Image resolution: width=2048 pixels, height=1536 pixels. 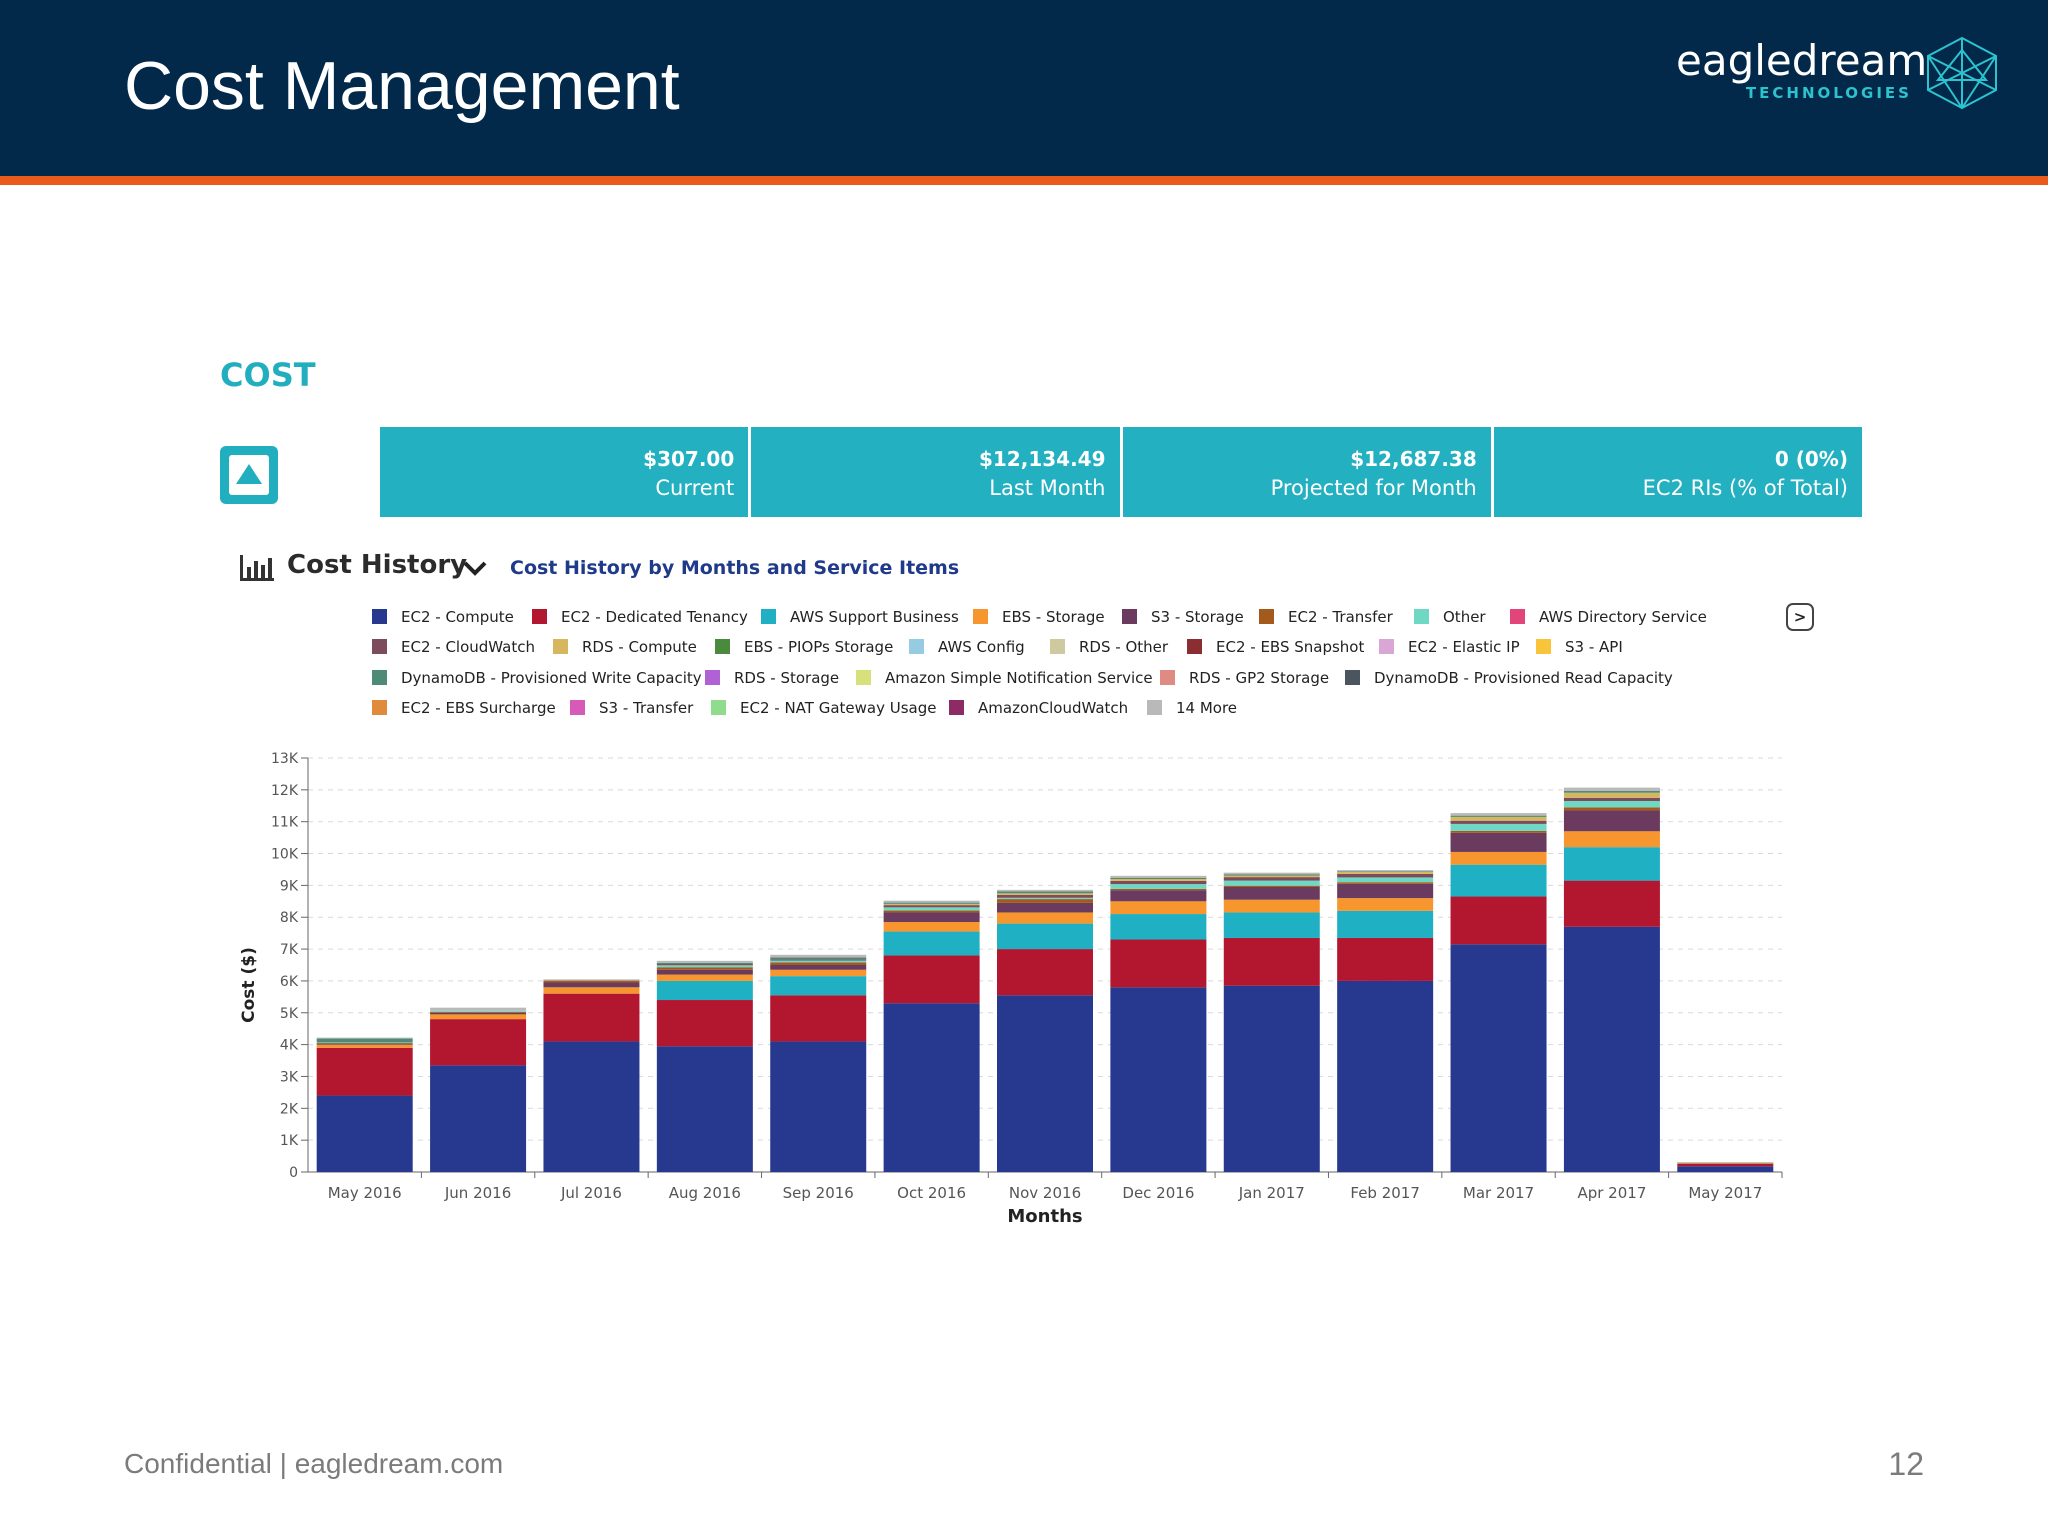 What do you see at coordinates (289, 918) in the screenshot?
I see `y-tick-label: 8K` at bounding box center [289, 918].